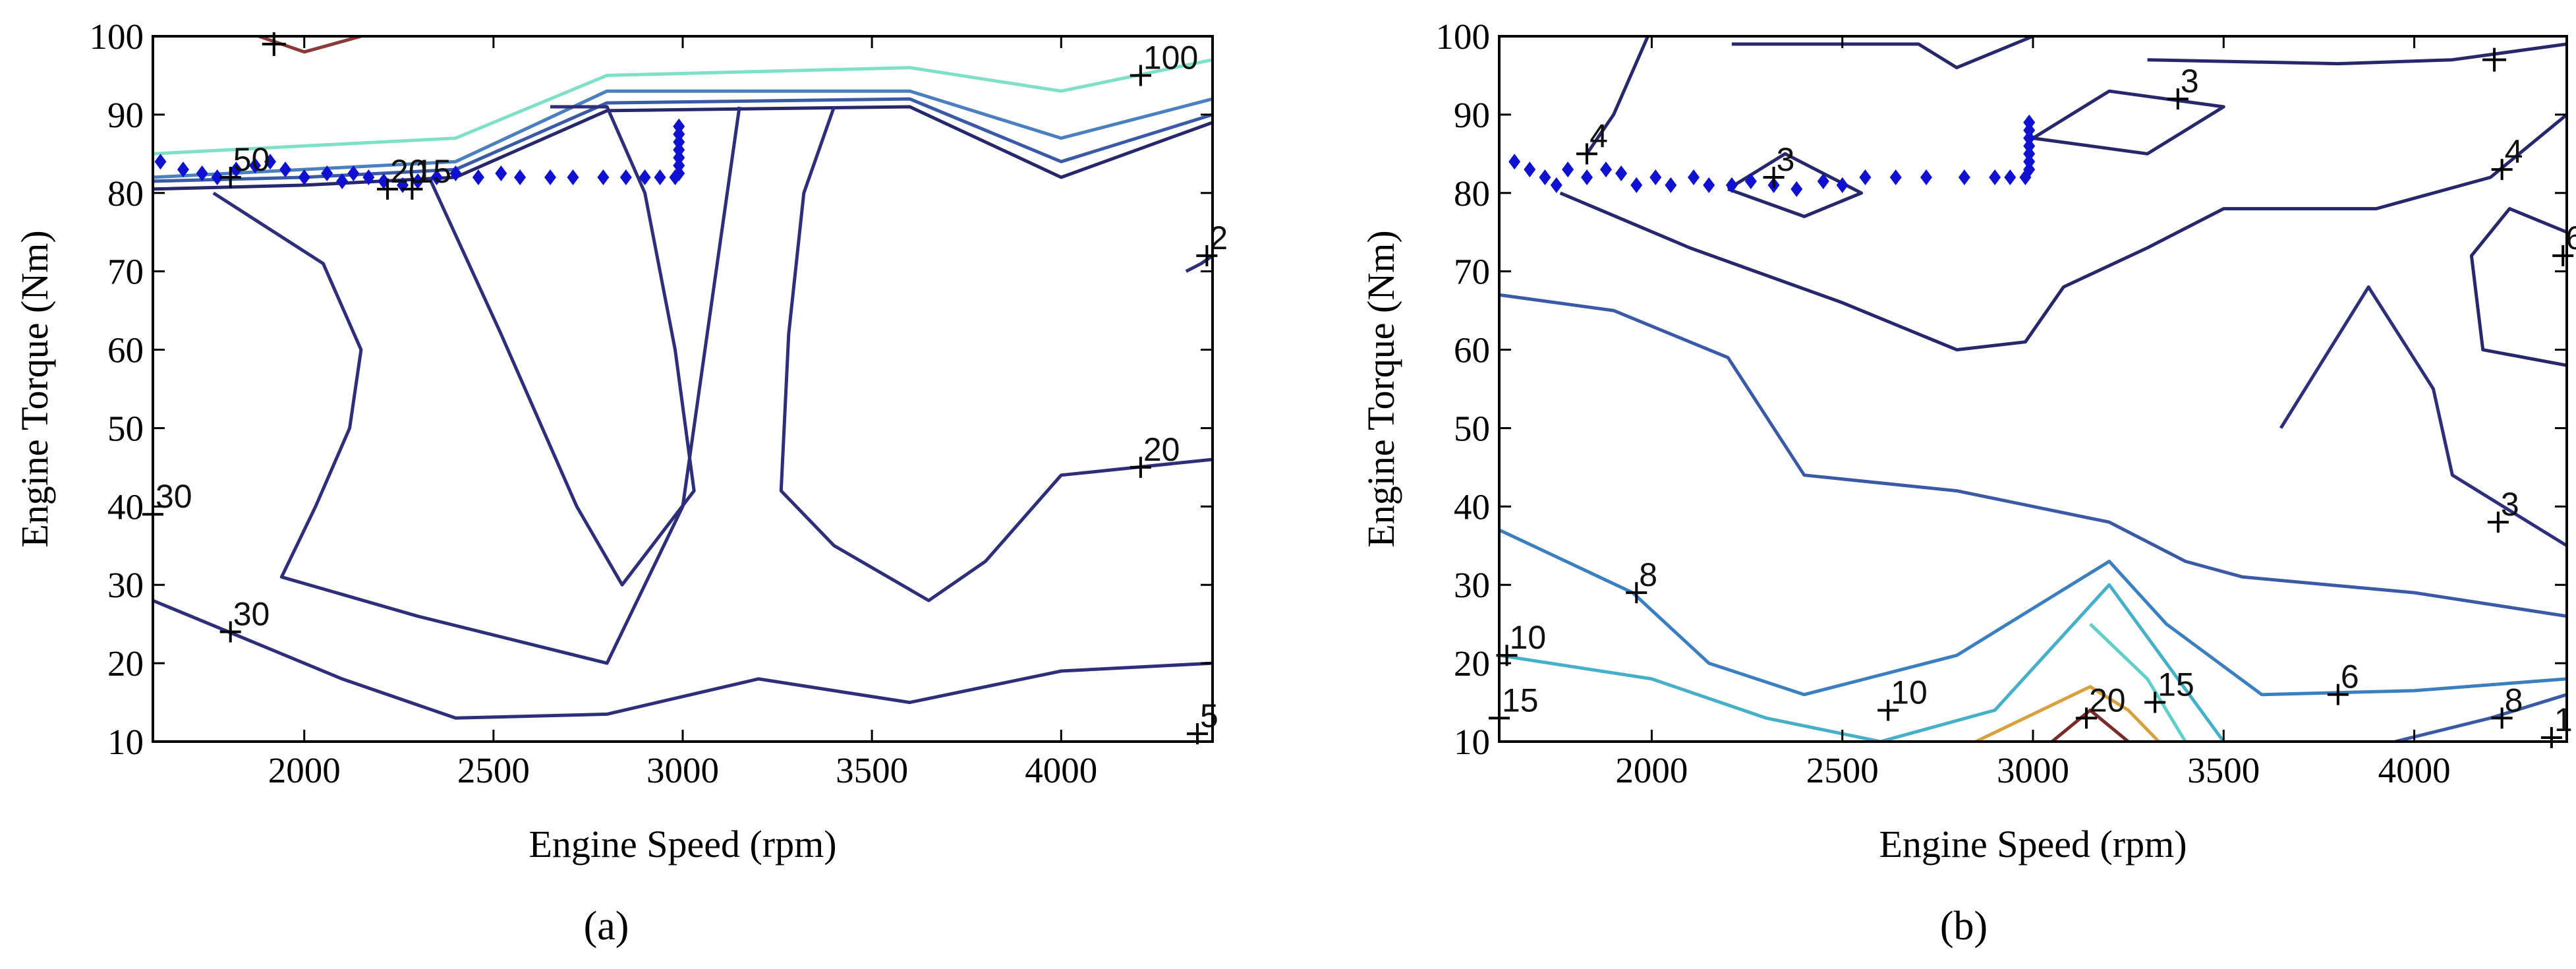 This screenshot has width=2576, height=969. Describe the element at coordinates (126, 663) in the screenshot. I see `chart-a-y-tick-label-1: 20` at that location.